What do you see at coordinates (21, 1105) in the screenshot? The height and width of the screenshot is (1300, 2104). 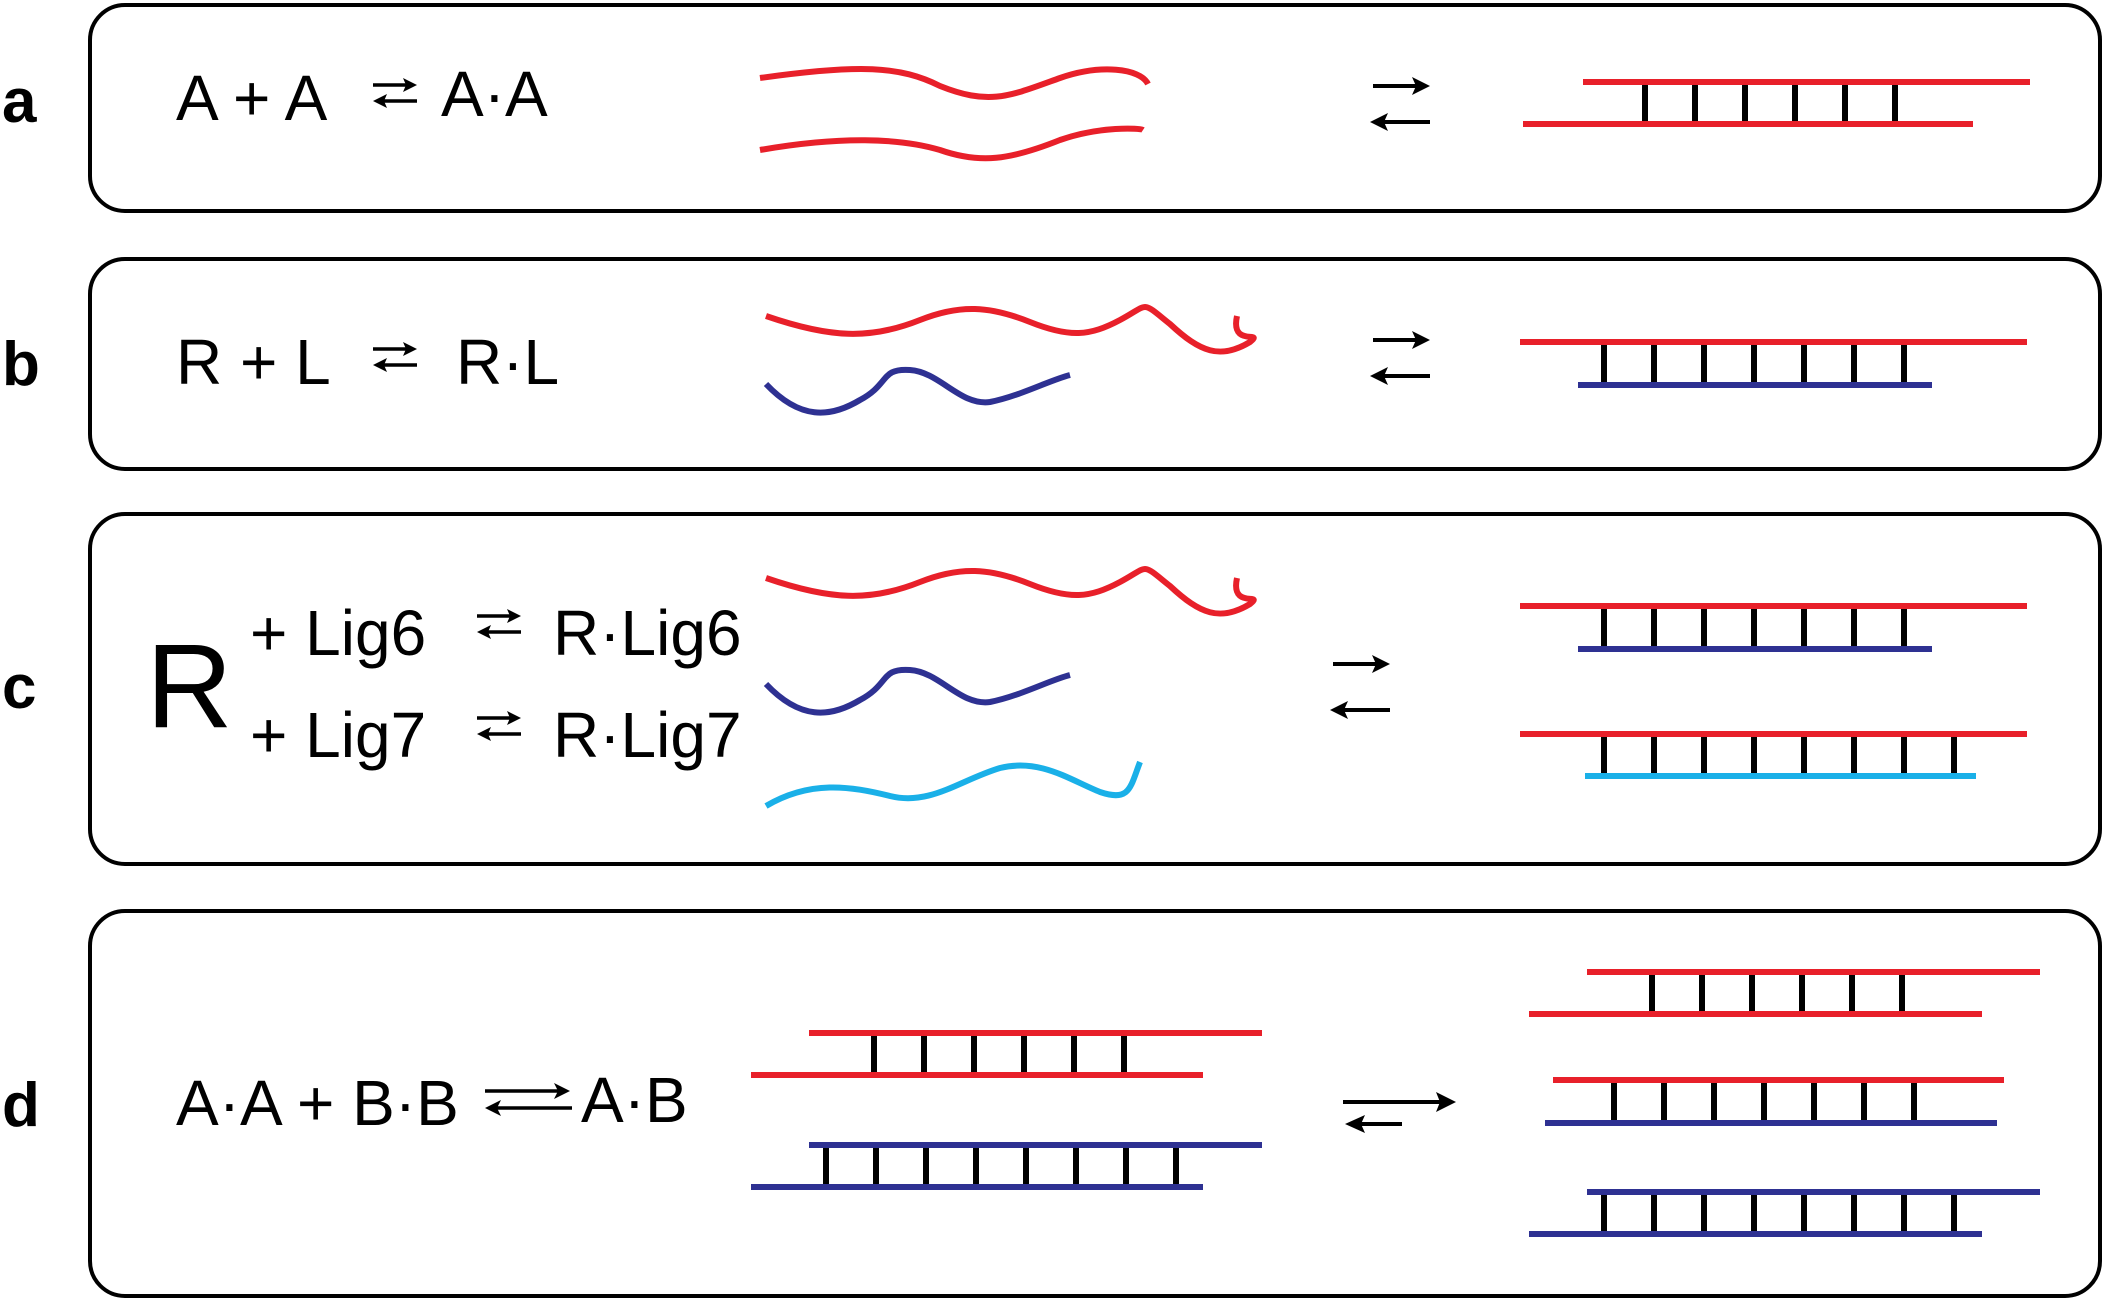 I see `panel-letter-d: d` at bounding box center [21, 1105].